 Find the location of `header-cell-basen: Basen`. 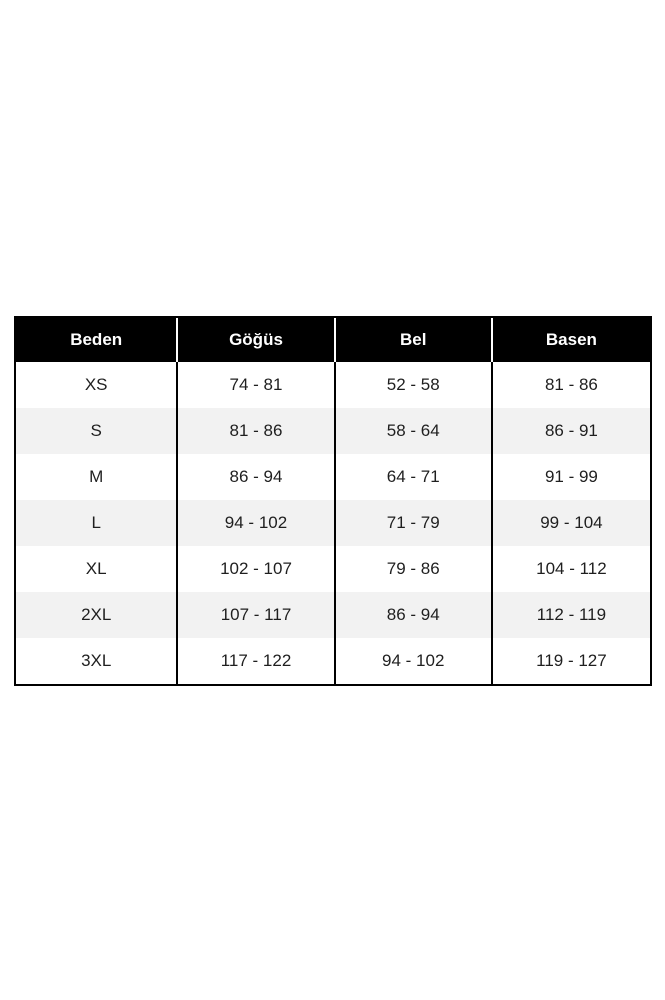

header-cell-basen: Basen is located at coordinates (570, 340).